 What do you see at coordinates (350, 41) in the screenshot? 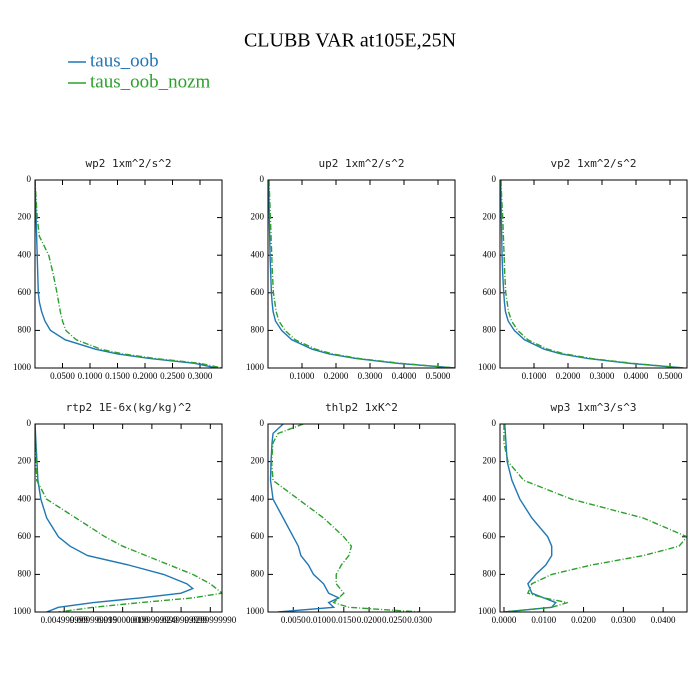
I see `figure-title: CLUBB VAR at105E,25N` at bounding box center [350, 41].